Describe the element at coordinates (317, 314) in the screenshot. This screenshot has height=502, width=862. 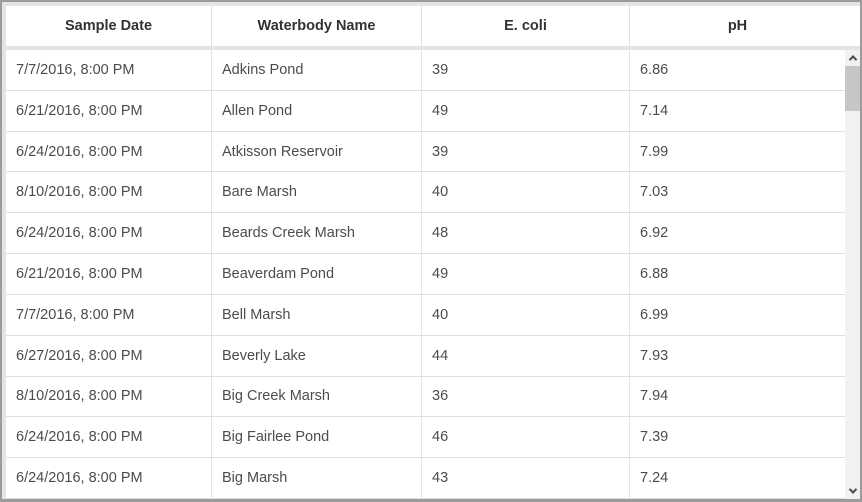
I see `cell-waterbody-name: Bell Marsh` at that location.